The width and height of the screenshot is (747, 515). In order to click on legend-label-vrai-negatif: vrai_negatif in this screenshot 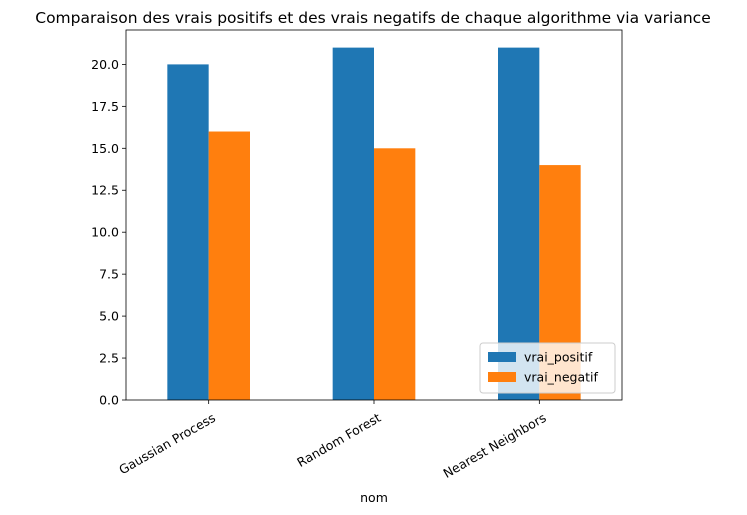, I will do `click(561, 377)`.